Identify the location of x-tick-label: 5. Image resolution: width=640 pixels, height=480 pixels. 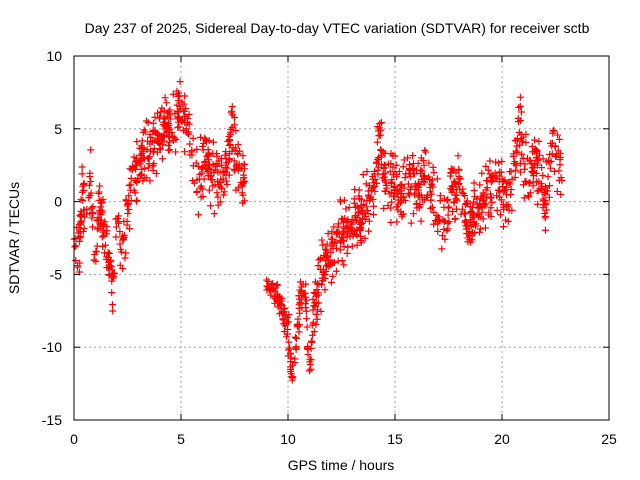
(181, 439).